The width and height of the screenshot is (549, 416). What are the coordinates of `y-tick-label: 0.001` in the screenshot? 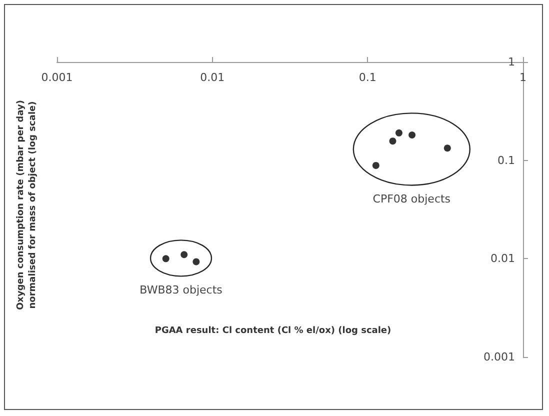 It's located at (499, 357).